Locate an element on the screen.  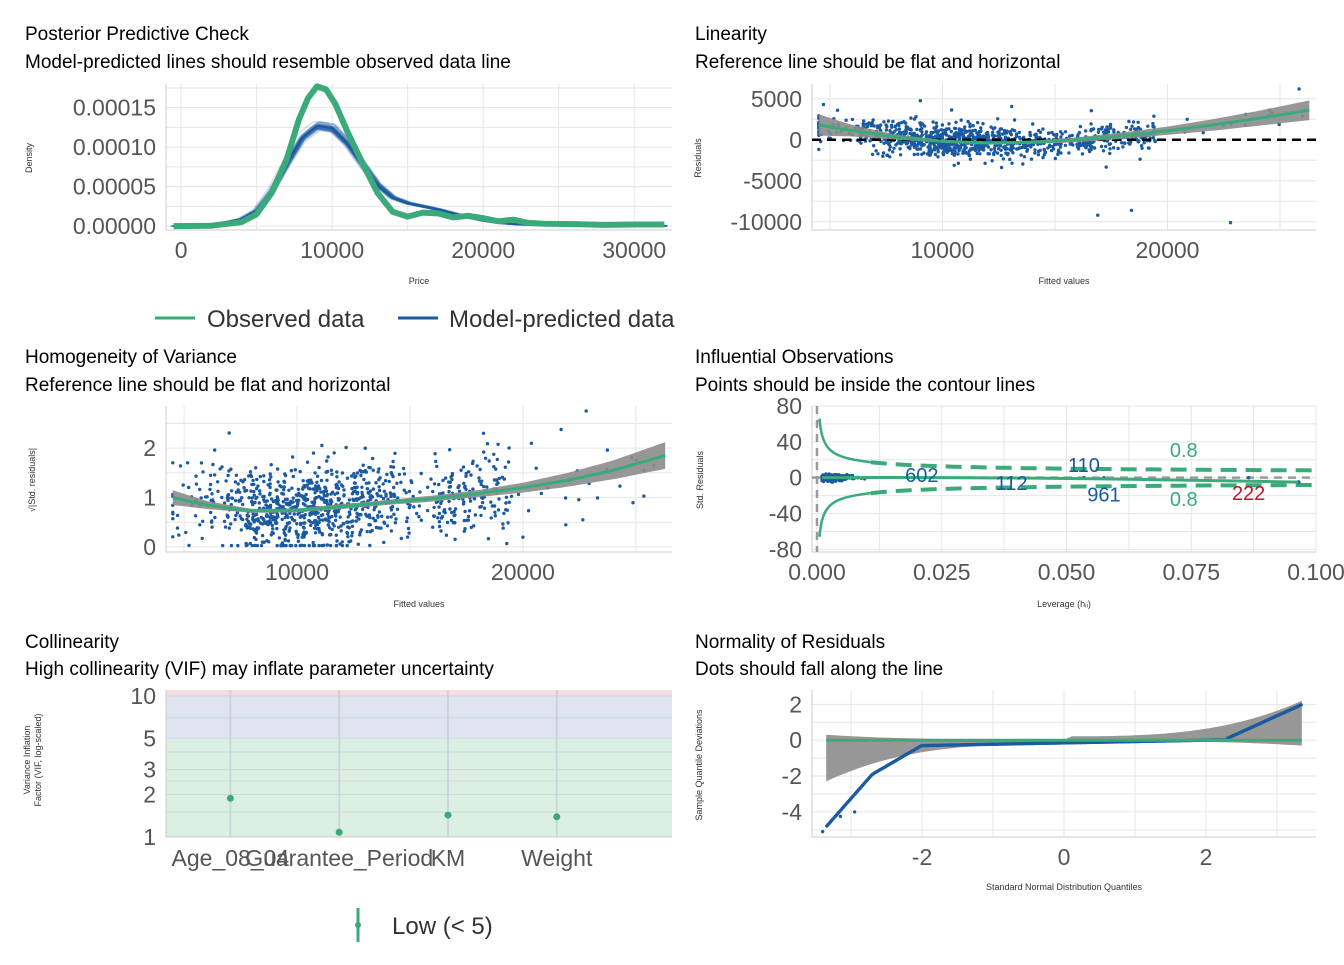
linearity-tick-labels: 10000 20000 -10000 -5000 0 5000 is located at coordinates (964, 174).